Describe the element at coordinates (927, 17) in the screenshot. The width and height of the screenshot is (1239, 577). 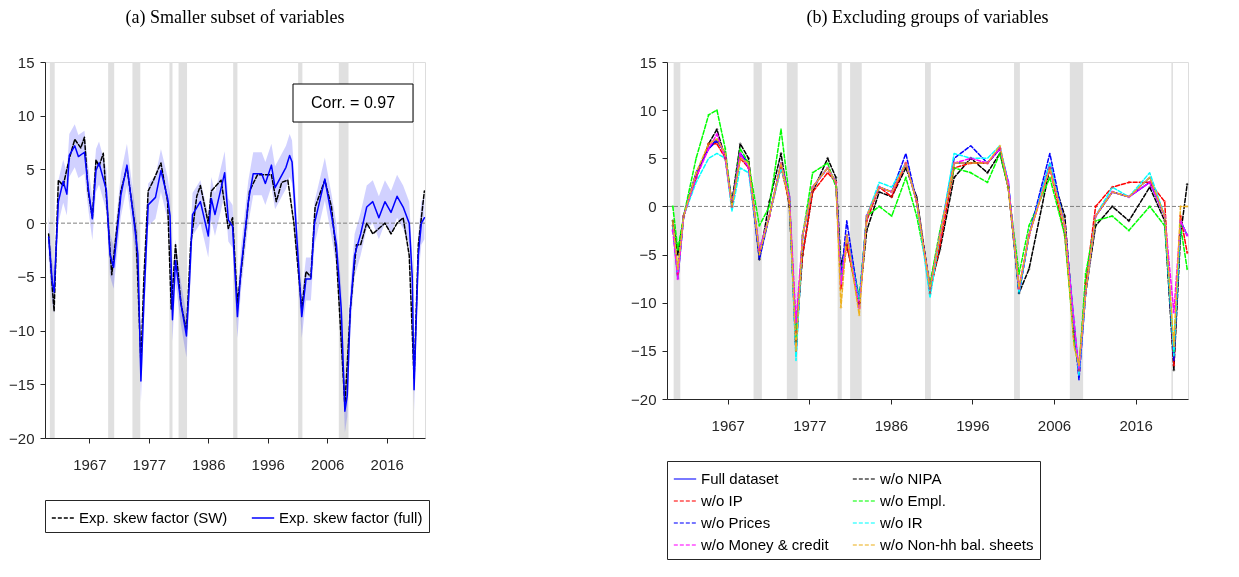
I see `chart-title: (b) Excluding groups of variables` at that location.